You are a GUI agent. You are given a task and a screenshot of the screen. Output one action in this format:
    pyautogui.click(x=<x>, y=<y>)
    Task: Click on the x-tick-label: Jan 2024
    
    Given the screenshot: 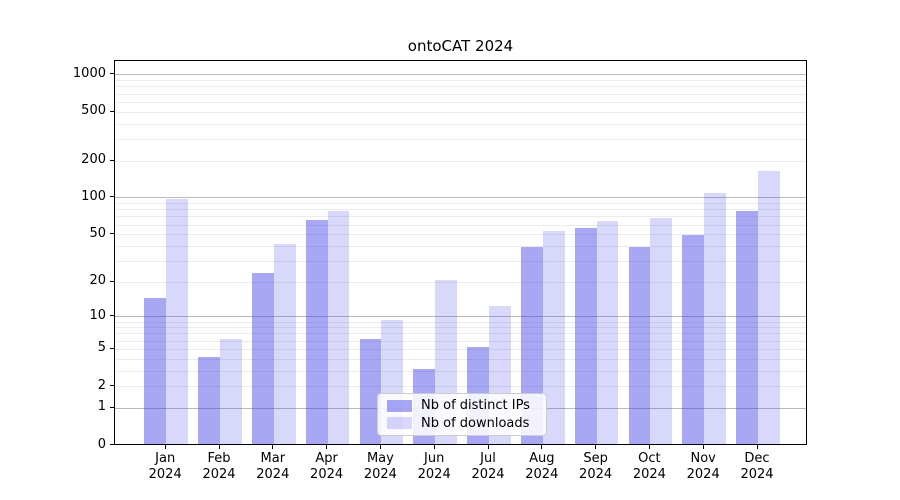 What is the action you would take?
    pyautogui.click(x=165, y=466)
    